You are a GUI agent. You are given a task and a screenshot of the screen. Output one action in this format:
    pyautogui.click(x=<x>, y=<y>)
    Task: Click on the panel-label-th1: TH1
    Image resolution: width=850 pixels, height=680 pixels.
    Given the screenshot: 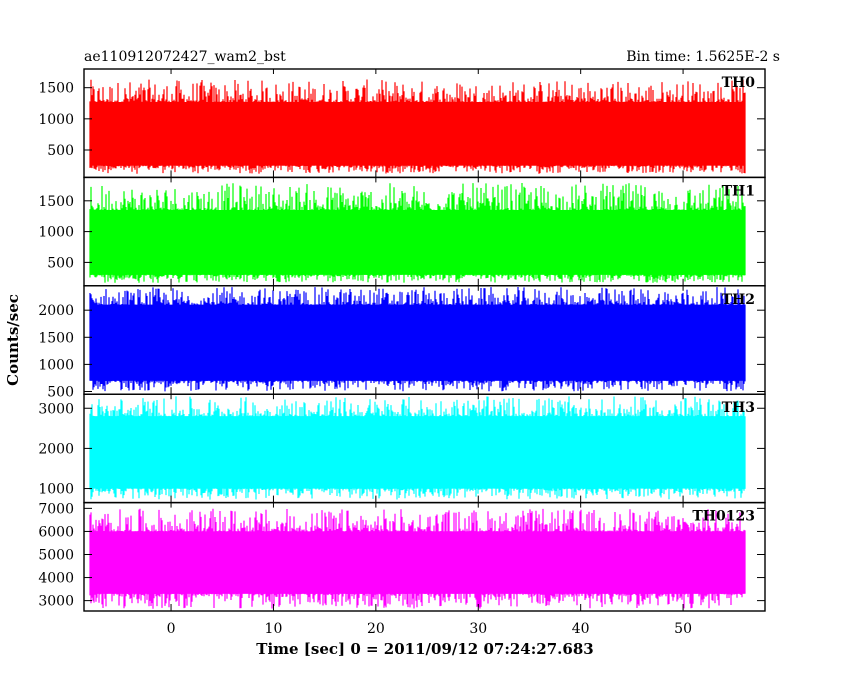 What is the action you would take?
    pyautogui.click(x=738, y=191)
    